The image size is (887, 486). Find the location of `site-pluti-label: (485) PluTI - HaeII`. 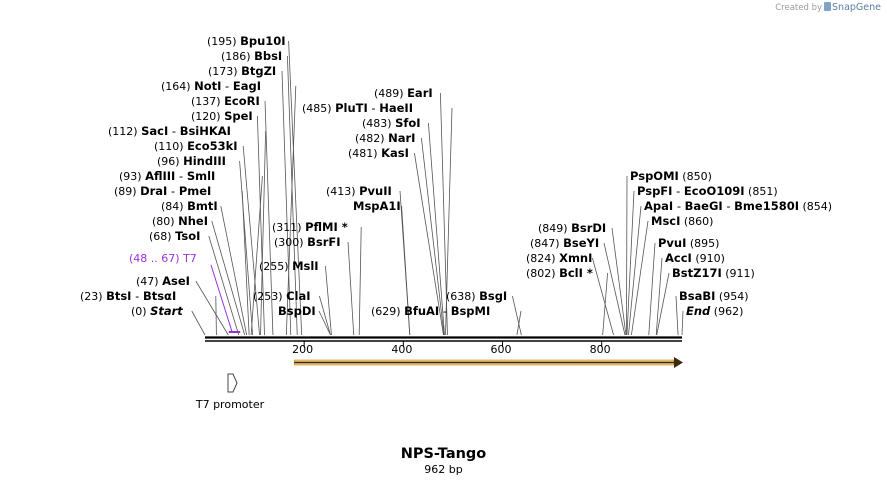

site-pluti-label: (485) PluTI - HaeII is located at coordinates (357, 108).